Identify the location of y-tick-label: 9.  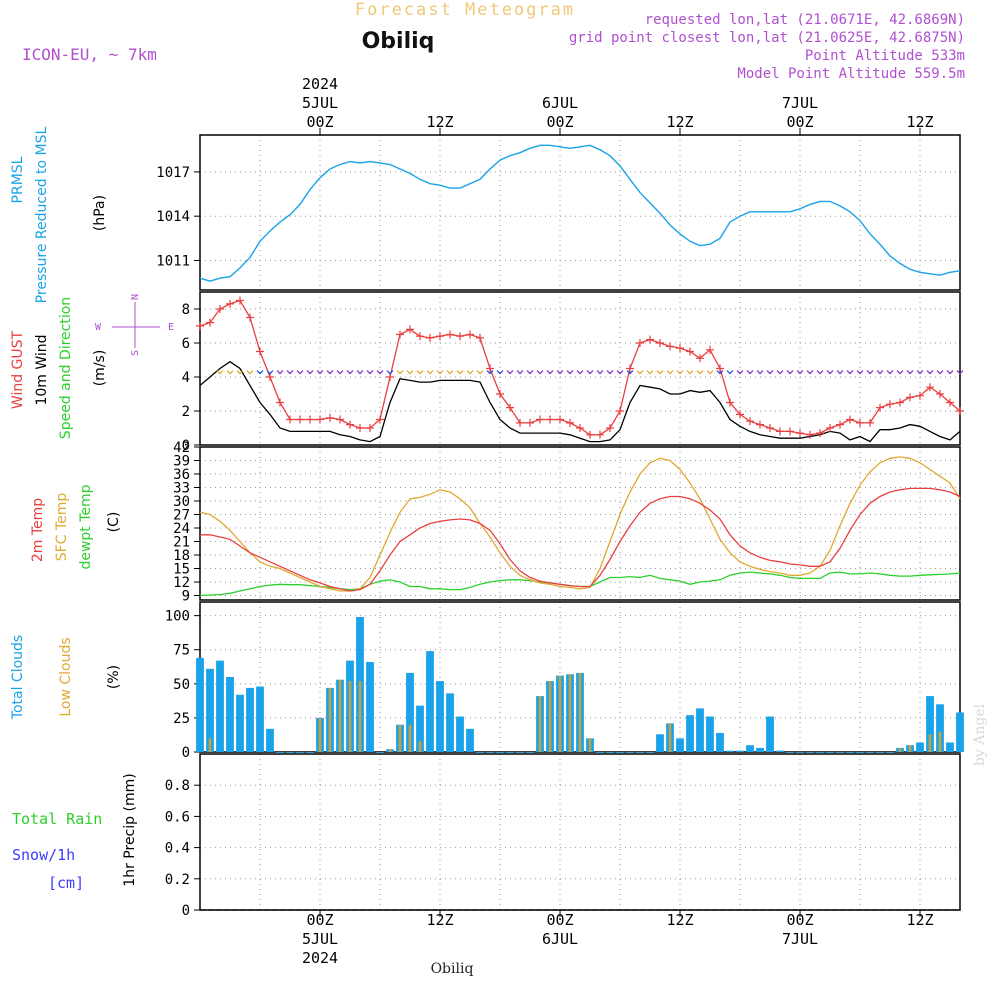
(186, 597).